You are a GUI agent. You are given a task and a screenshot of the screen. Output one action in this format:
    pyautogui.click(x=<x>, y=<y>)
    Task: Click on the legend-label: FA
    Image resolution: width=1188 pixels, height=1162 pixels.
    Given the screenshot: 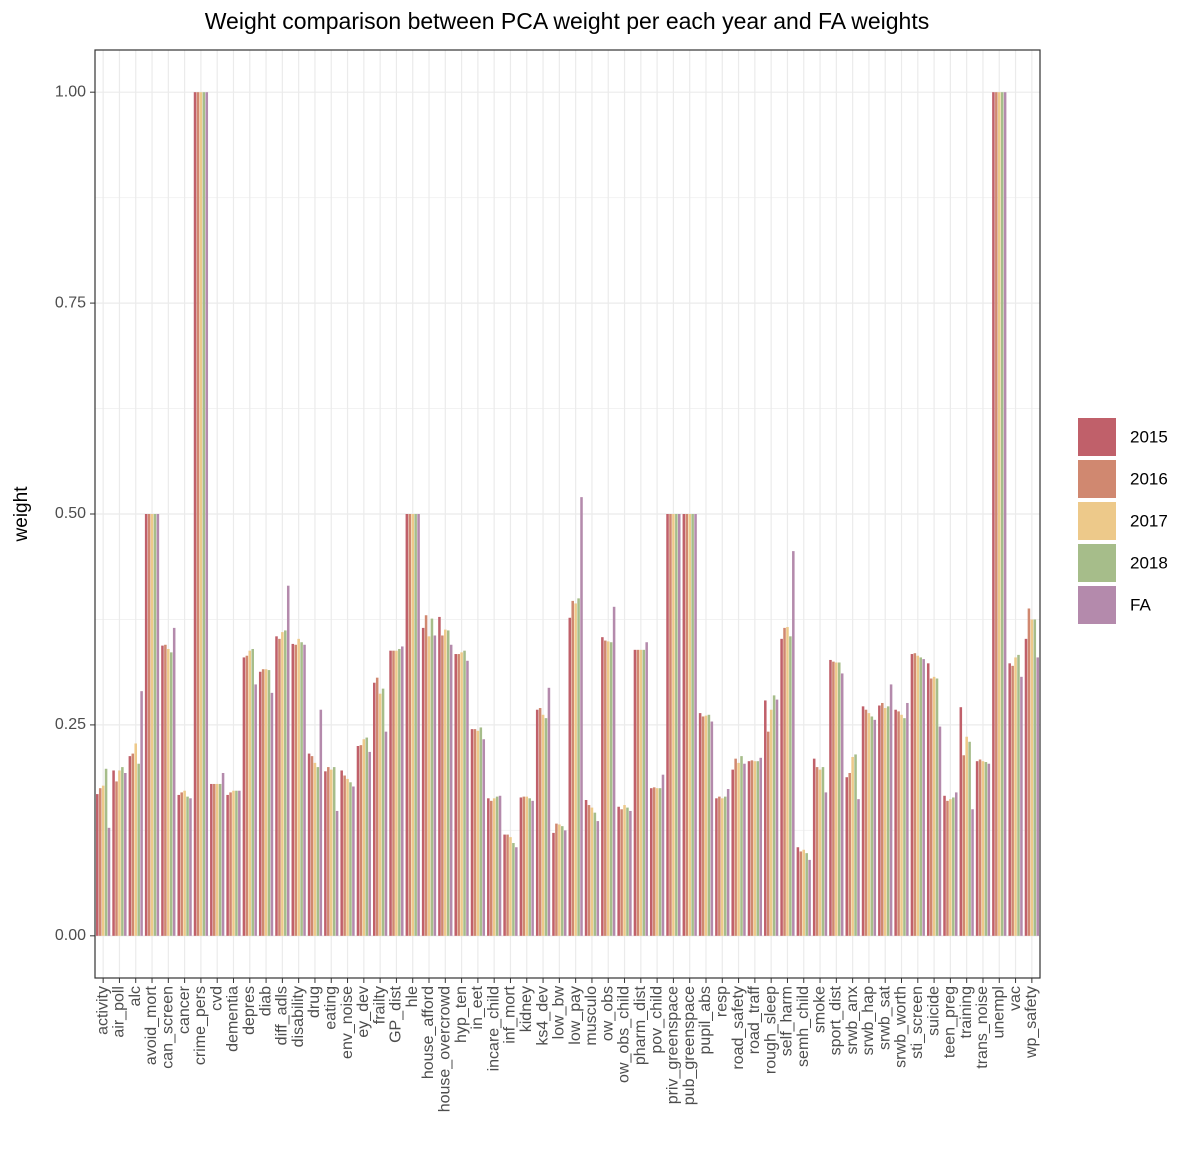 What is the action you would take?
    pyautogui.click(x=1140, y=604)
    